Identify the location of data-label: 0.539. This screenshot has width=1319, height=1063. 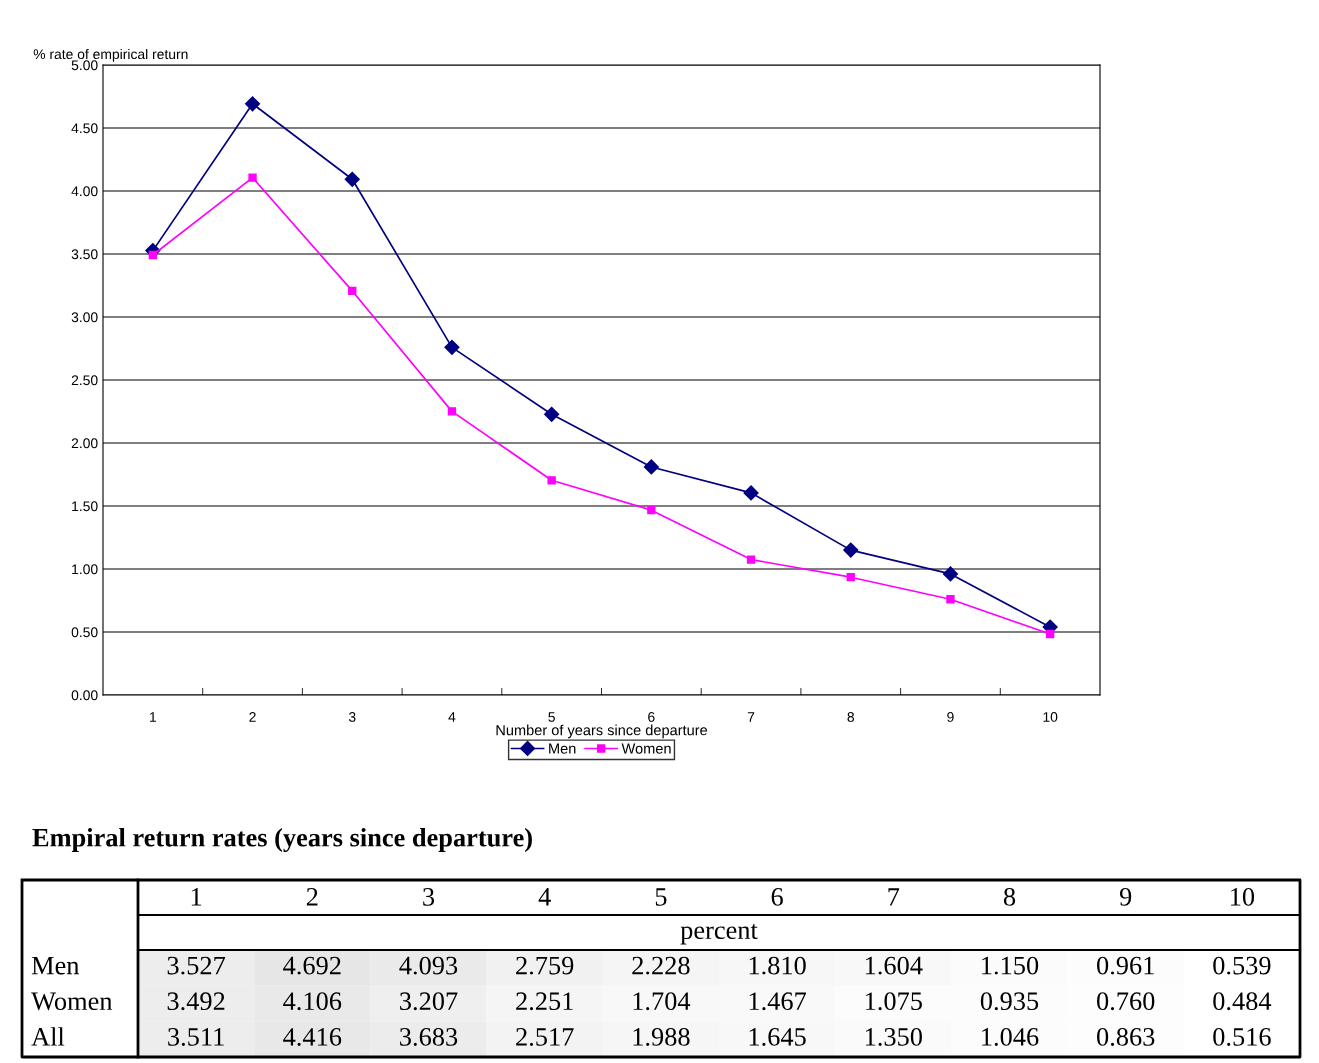
(1242, 965).